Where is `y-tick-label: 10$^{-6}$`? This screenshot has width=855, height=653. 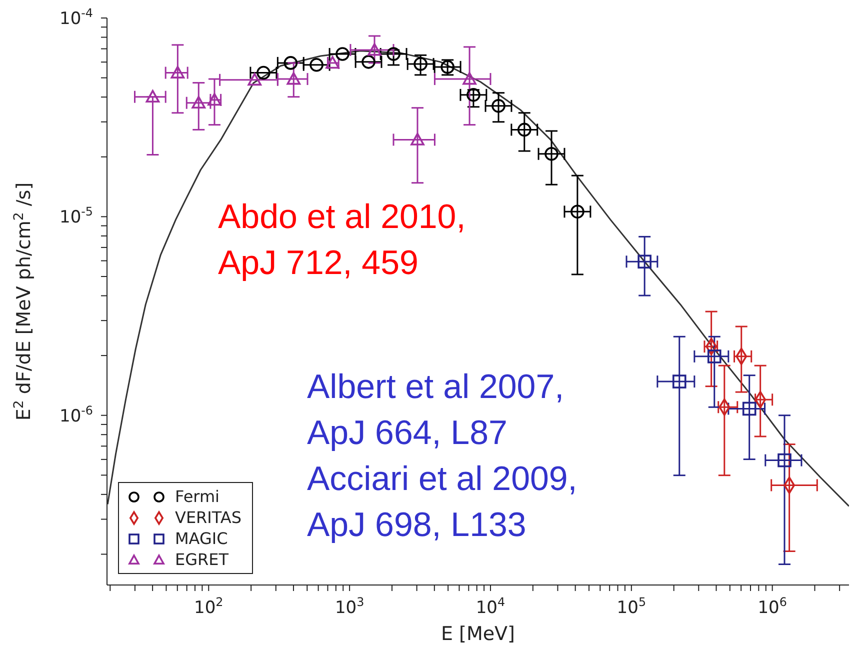
y-tick-label: 10$^{-6}$ is located at coordinates (76, 414).